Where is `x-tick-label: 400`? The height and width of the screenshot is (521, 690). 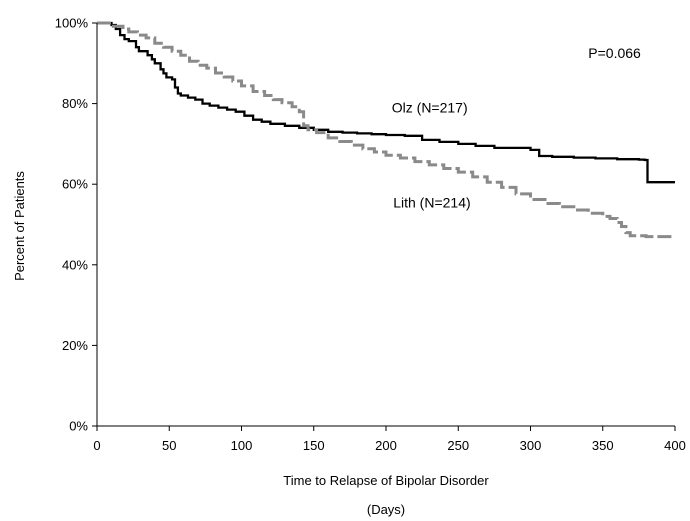
x-tick-label: 400 is located at coordinates (675, 445).